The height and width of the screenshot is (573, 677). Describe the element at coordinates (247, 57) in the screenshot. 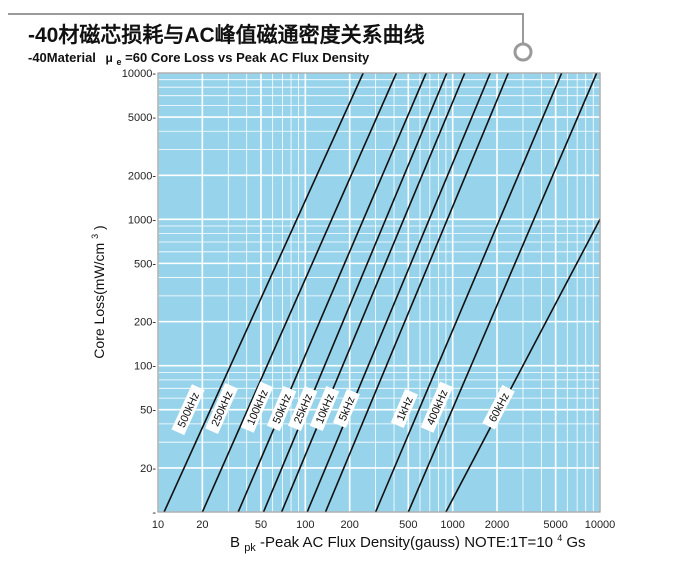

I see `subtitle-post: =60 Core Loss vs Peak AC Flux Density` at that location.